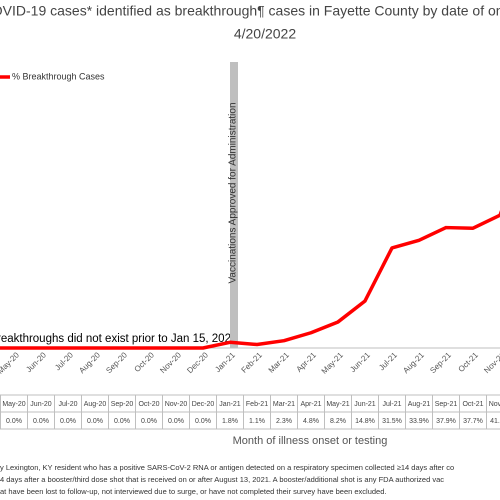 Image resolution: width=500 pixels, height=500 pixels. What do you see at coordinates (122, 404) in the screenshot?
I see `table-header: Sep-20` at bounding box center [122, 404].